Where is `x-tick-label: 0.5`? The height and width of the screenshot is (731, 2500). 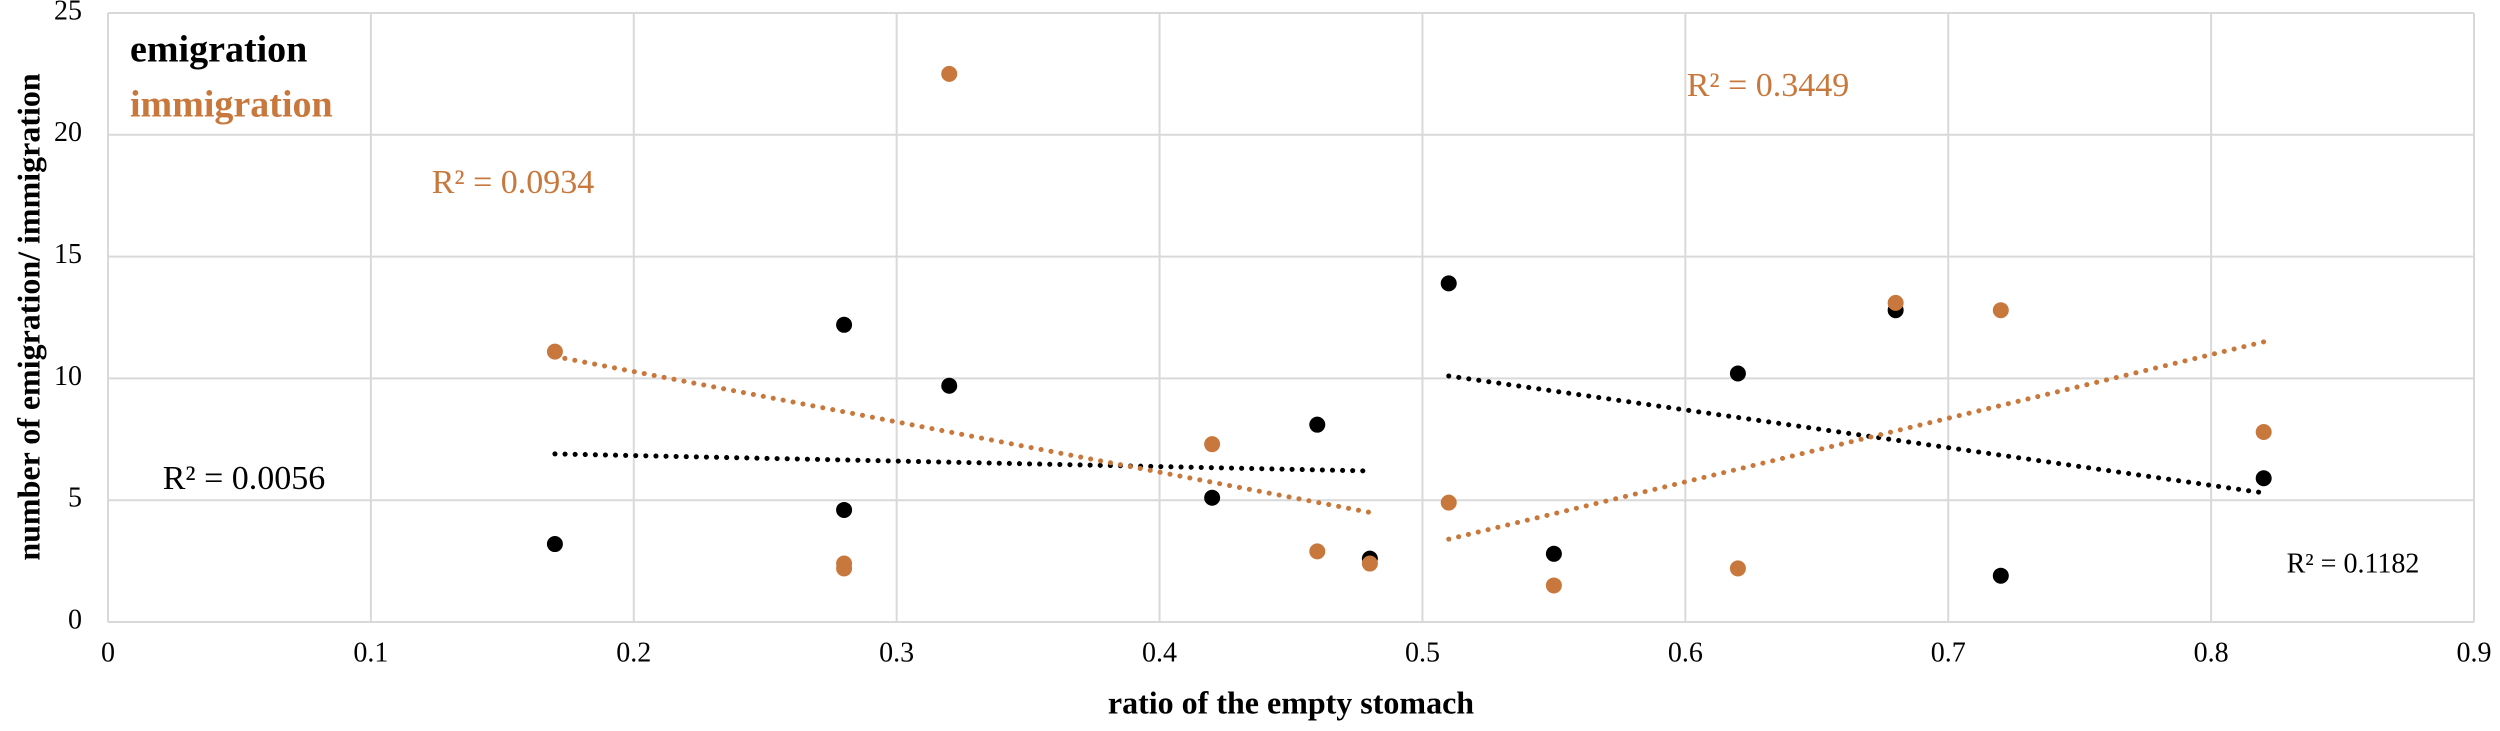 x-tick-label: 0.5 is located at coordinates (1422, 652).